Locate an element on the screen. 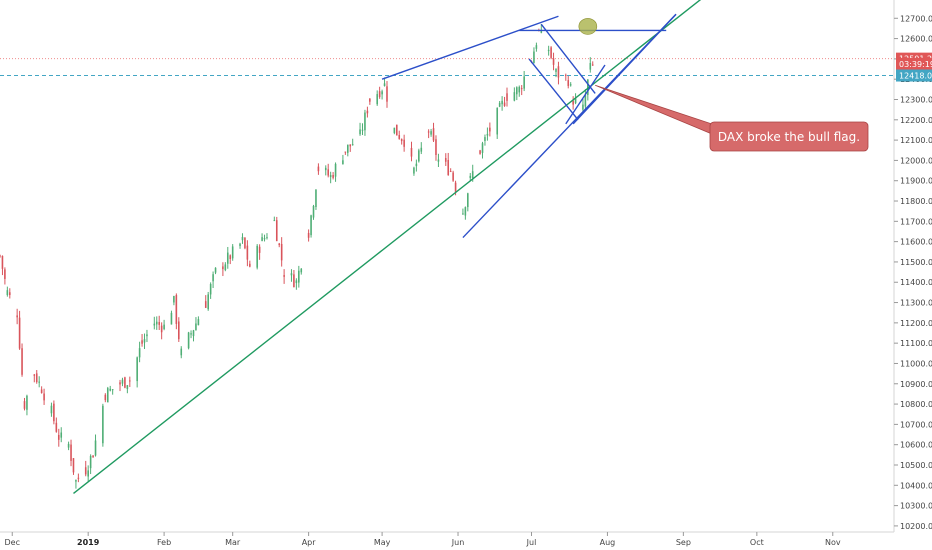 The height and width of the screenshot is (550, 932). time-tick-label: Dec is located at coordinates (12, 542).